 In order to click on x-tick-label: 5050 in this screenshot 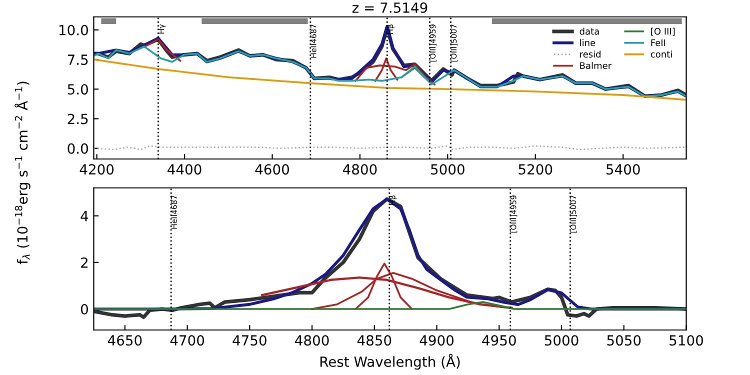, I will do `click(624, 340)`.